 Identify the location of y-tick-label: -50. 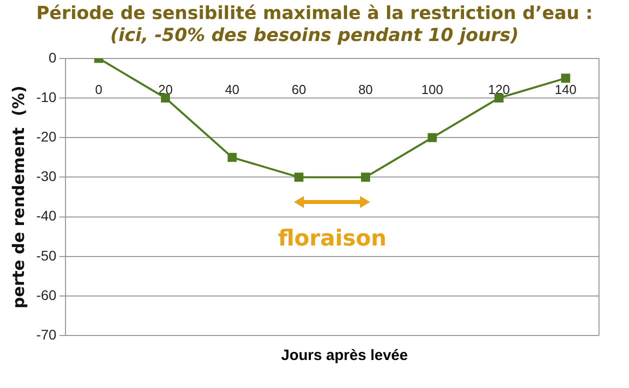
(46, 255).